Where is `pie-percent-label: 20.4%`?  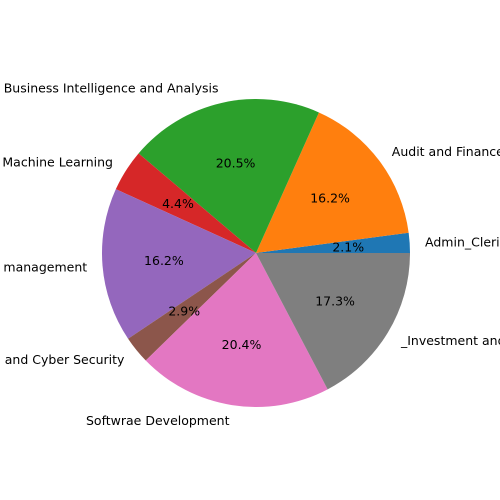
pie-percent-label: 20.4% is located at coordinates (242, 344).